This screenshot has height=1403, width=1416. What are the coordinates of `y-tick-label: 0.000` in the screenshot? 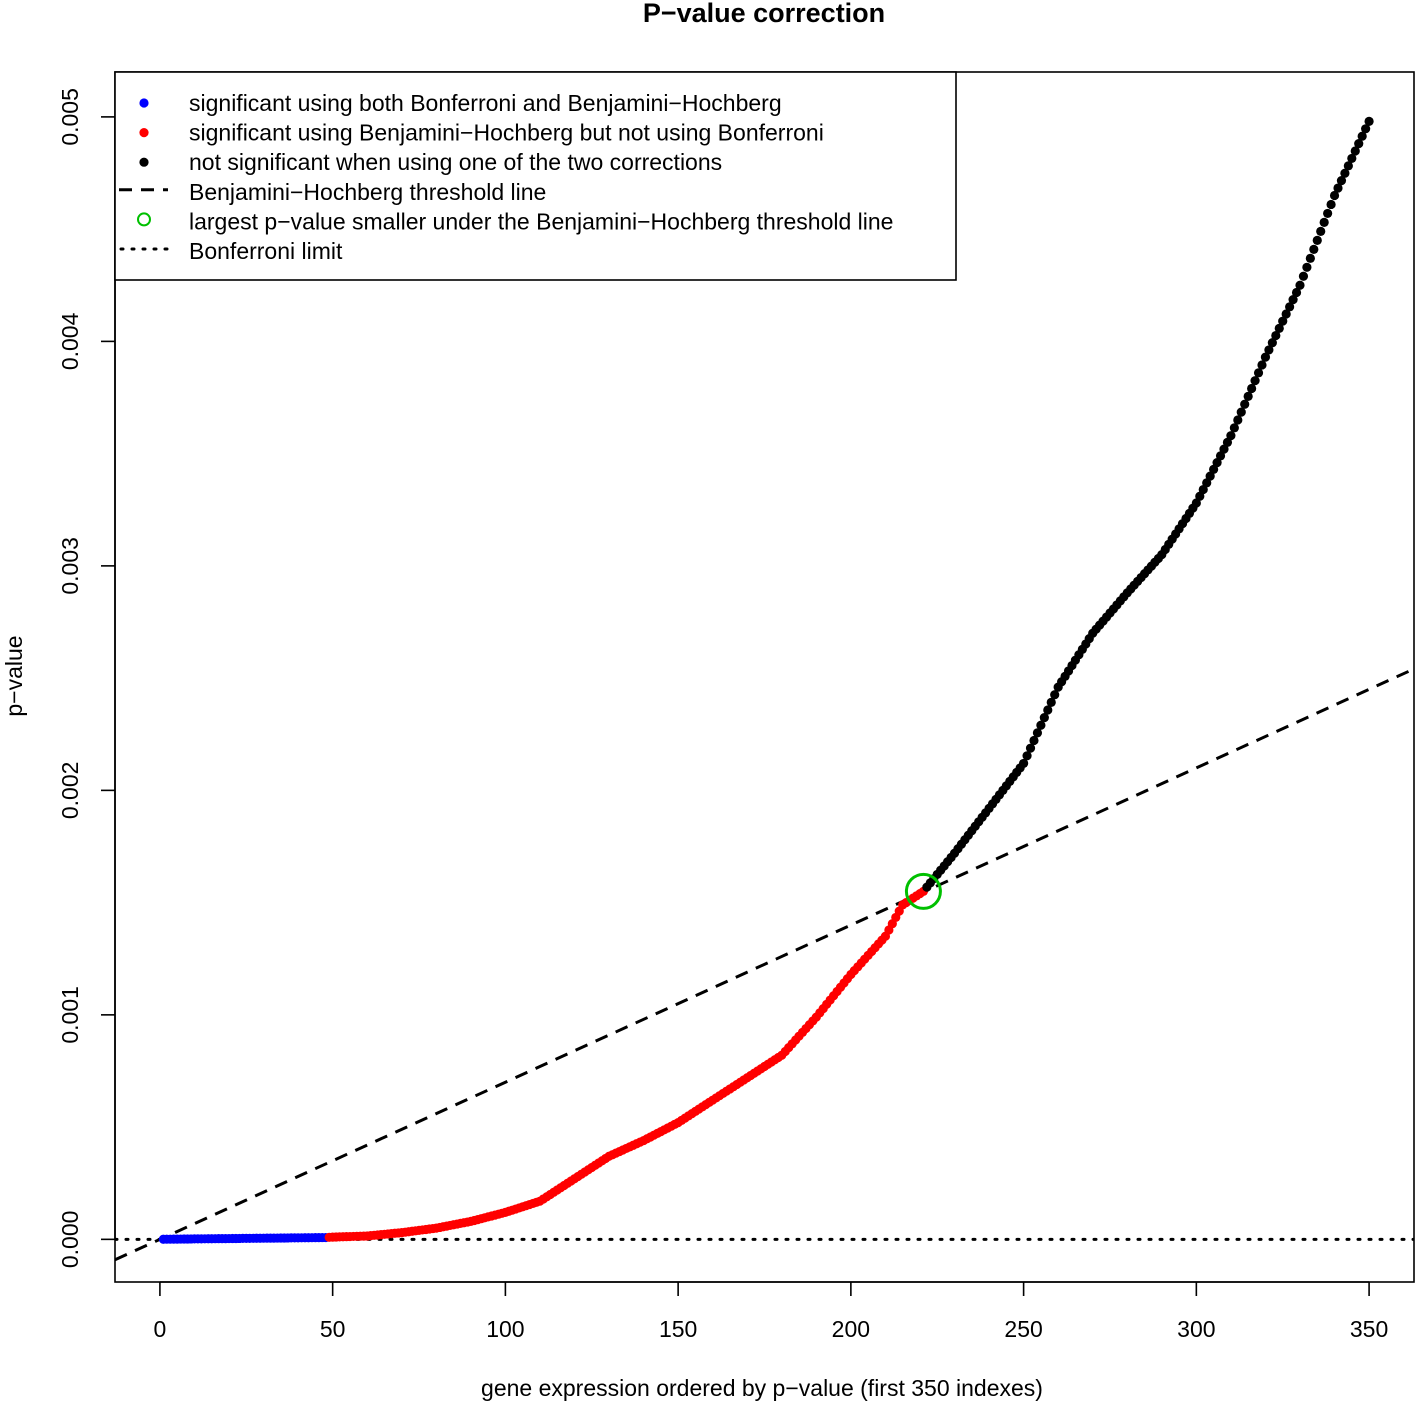 It's located at (70, 1240).